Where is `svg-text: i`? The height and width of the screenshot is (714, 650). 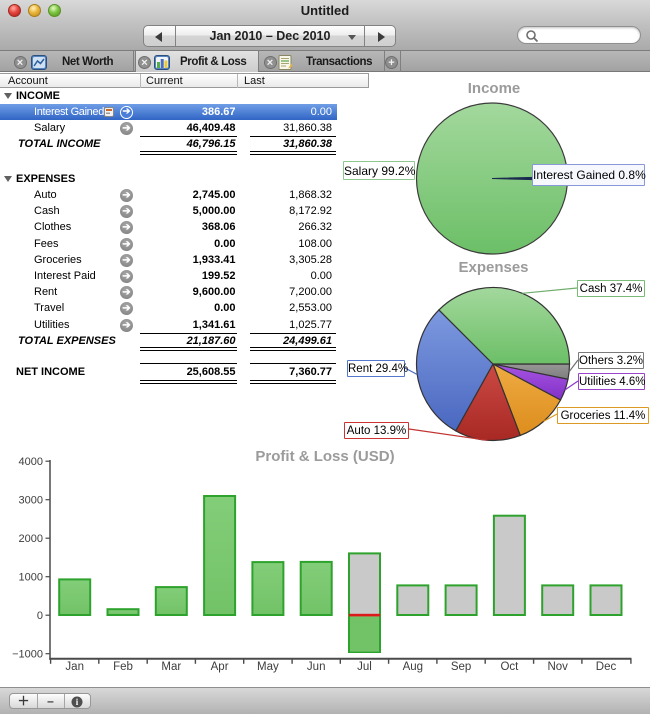
svg-text: i is located at coordinates (77, 702).